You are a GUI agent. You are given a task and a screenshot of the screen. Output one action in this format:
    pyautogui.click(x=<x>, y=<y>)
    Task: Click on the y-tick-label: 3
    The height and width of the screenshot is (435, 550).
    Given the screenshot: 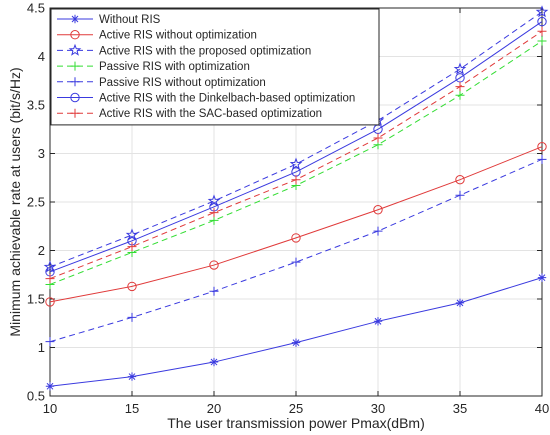 What is the action you would take?
    pyautogui.click(x=41, y=153)
    